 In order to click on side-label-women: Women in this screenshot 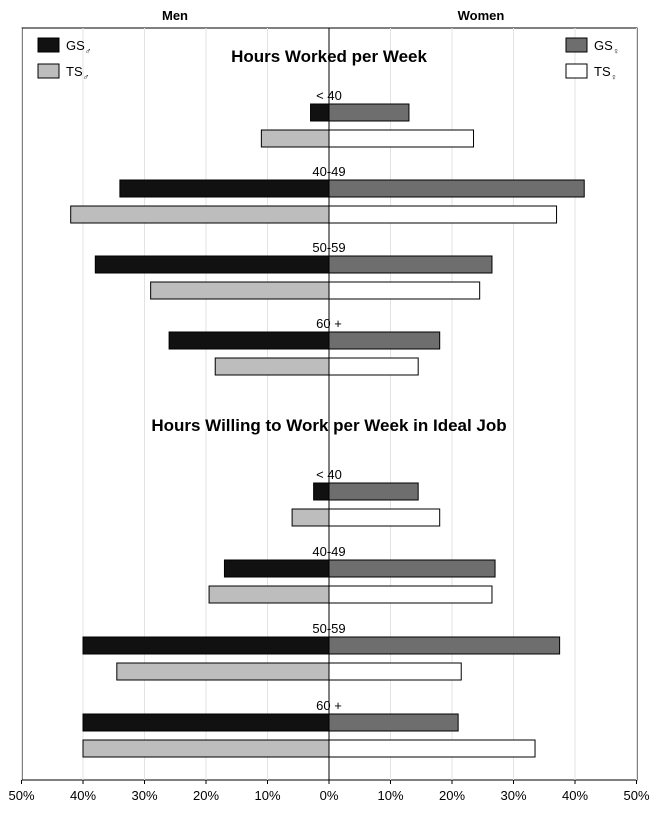, I will do `click(481, 15)`.